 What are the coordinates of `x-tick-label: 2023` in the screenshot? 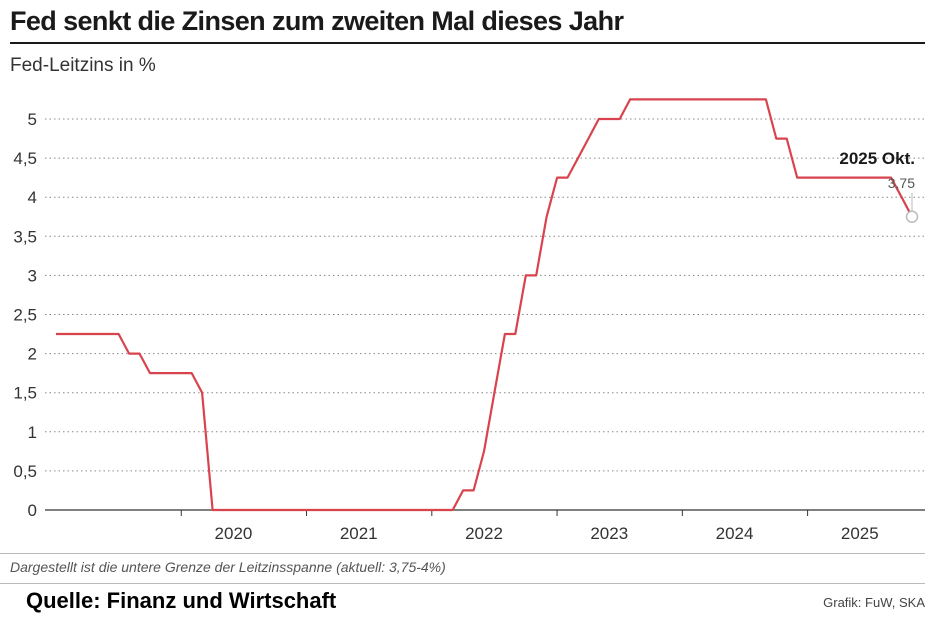 It's located at (609, 533).